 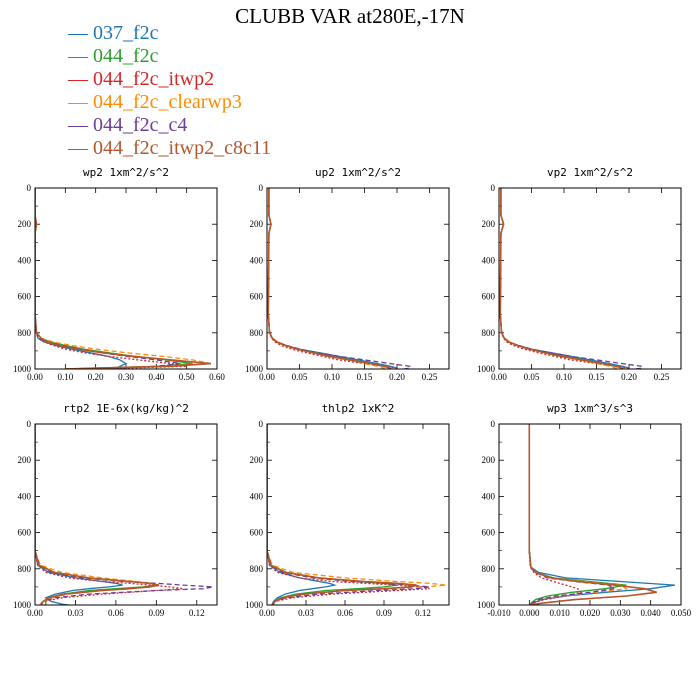 What do you see at coordinates (126, 172) in the screenshot?
I see `plot-title: wp2 1xm^2/s^2` at bounding box center [126, 172].